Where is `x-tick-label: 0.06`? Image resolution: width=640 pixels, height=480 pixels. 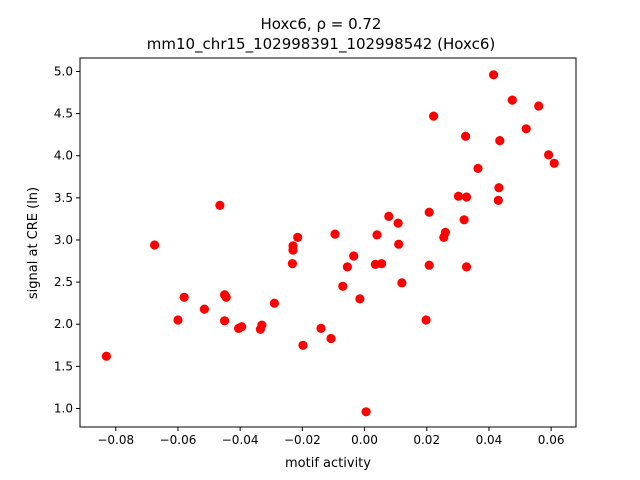 x-tick-label: 0.06 is located at coordinates (551, 440).